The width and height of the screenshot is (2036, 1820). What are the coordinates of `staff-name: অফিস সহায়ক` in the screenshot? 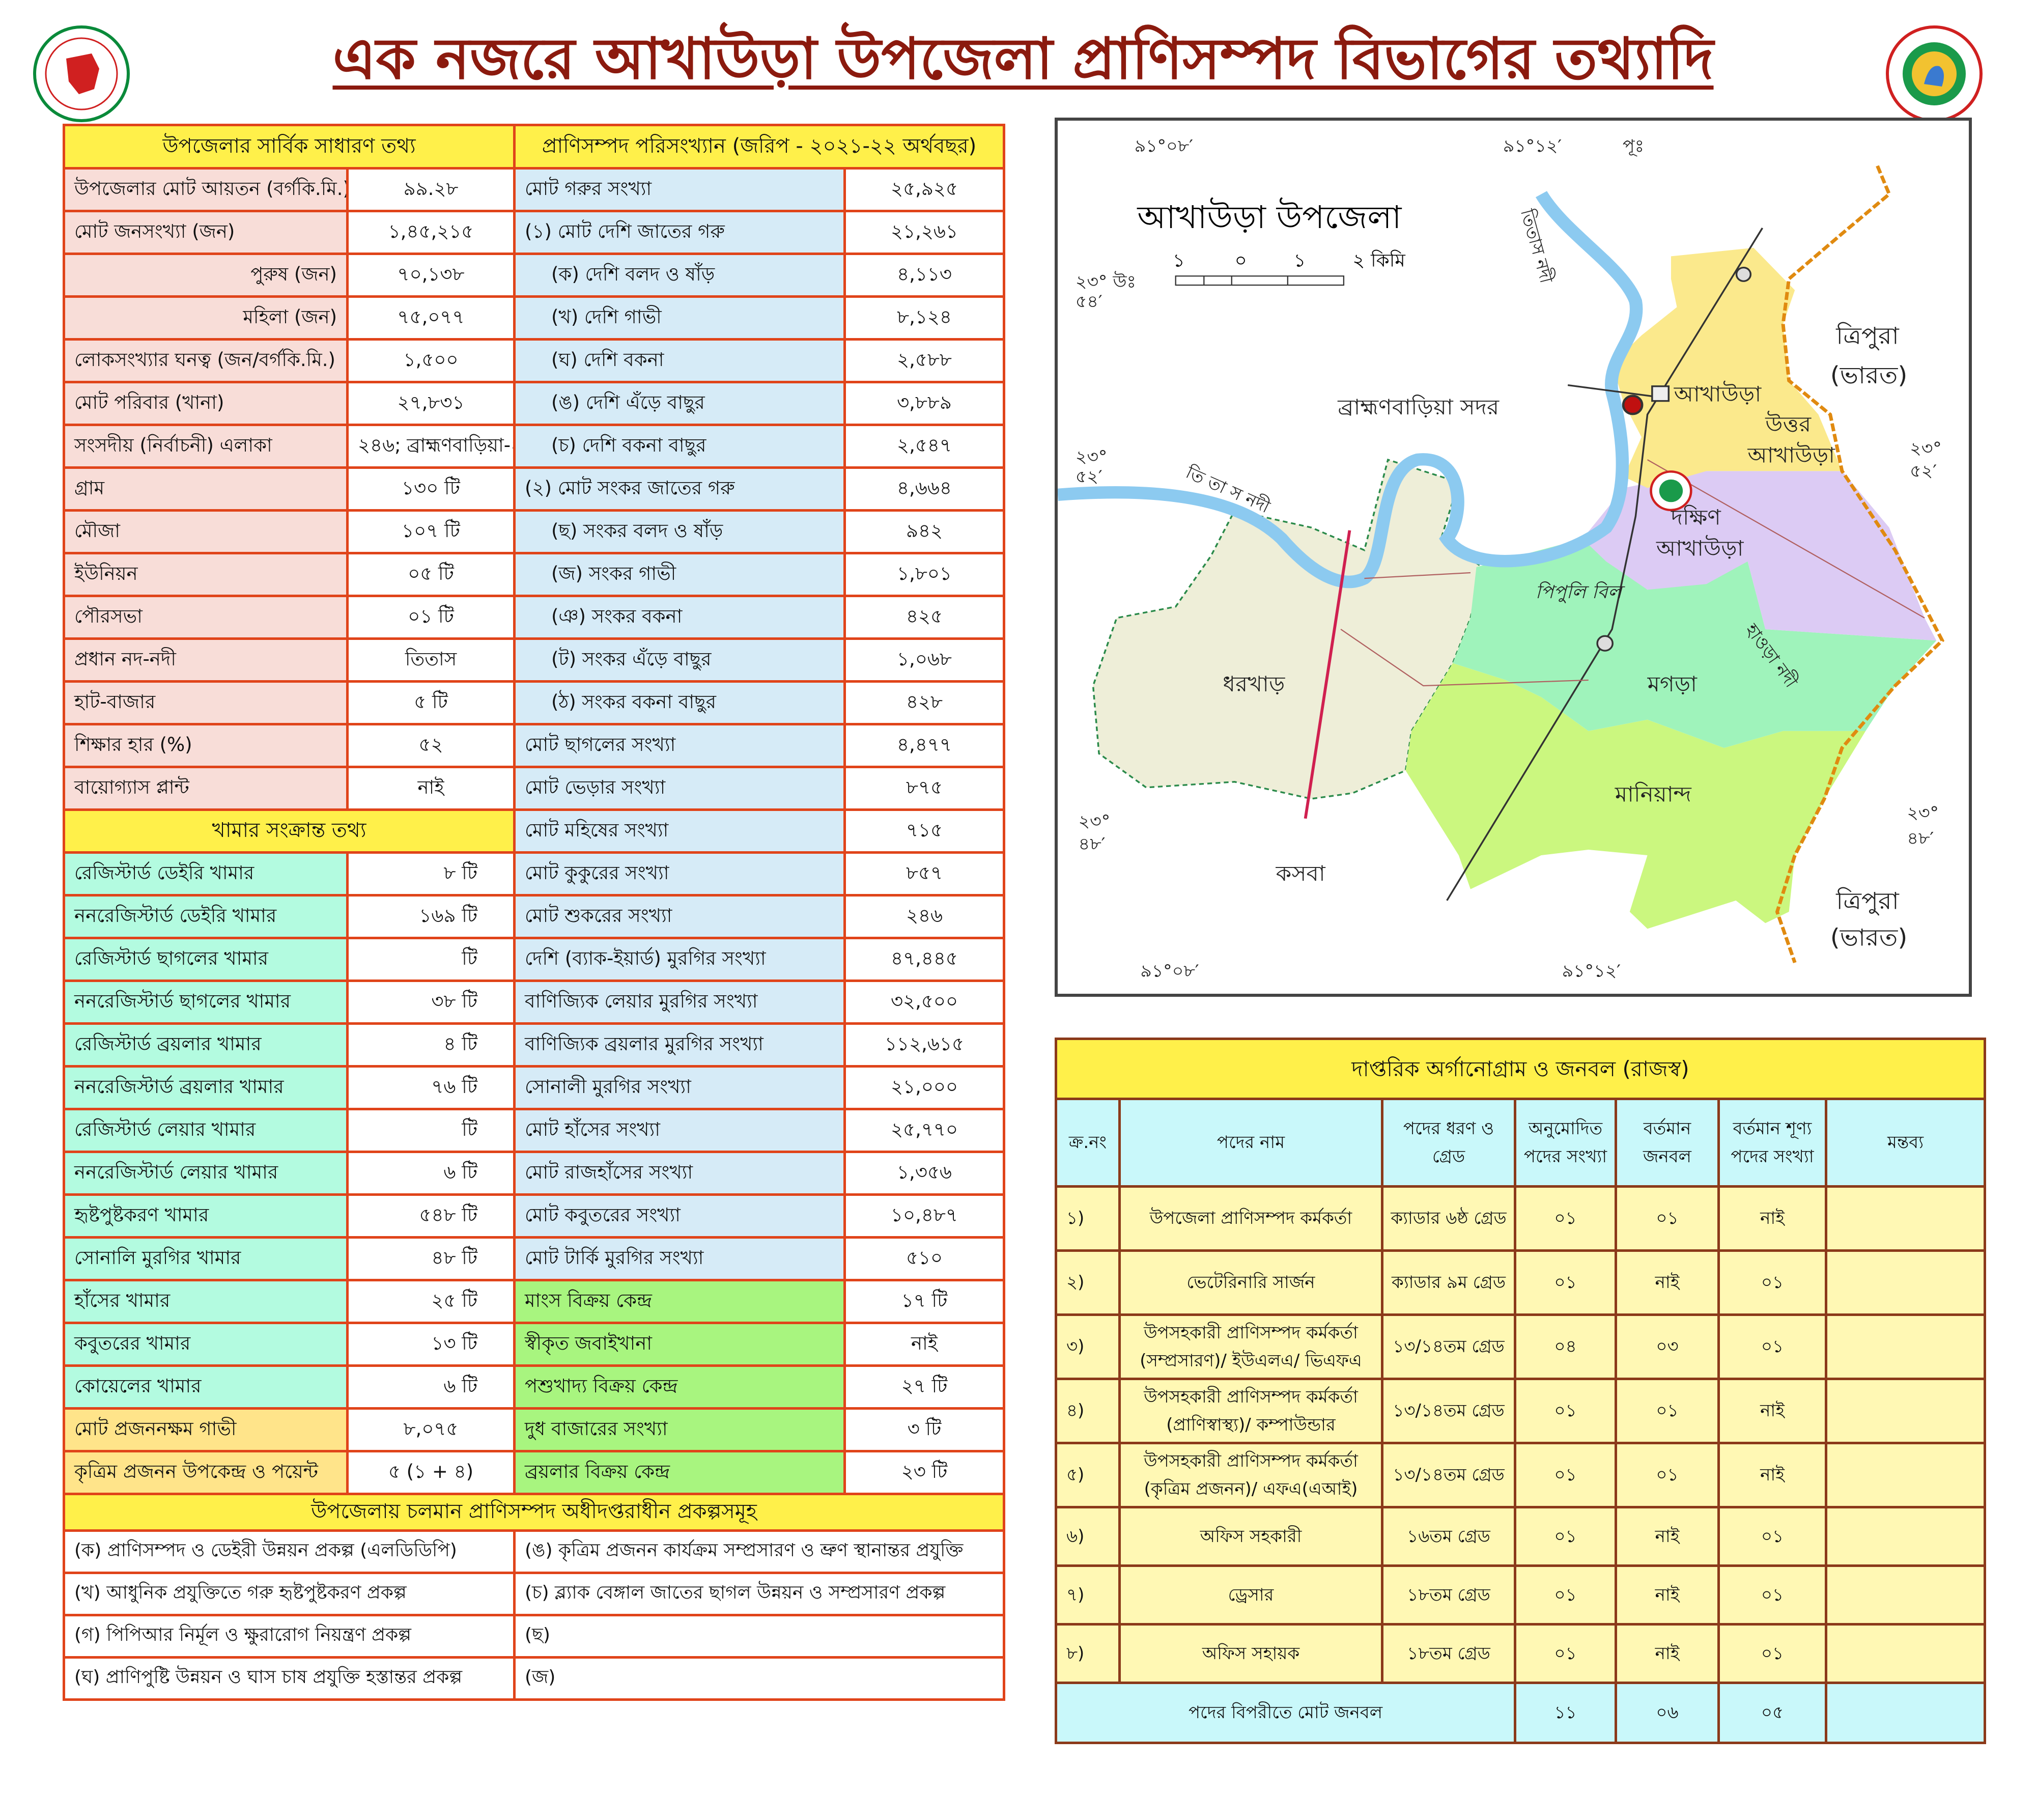 It's located at (1251, 1653).